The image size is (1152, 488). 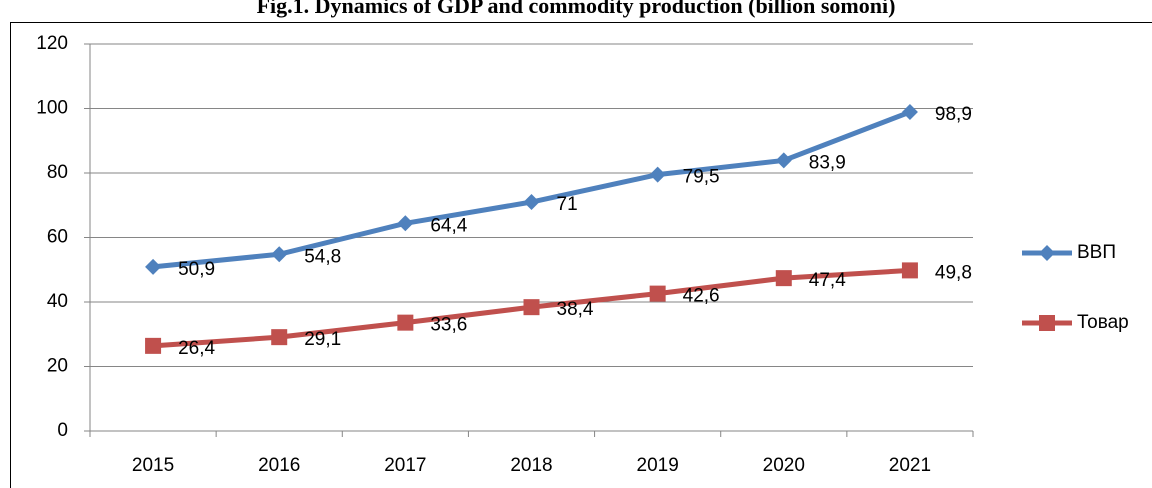 I want to click on data-label: 71, so click(x=567, y=204).